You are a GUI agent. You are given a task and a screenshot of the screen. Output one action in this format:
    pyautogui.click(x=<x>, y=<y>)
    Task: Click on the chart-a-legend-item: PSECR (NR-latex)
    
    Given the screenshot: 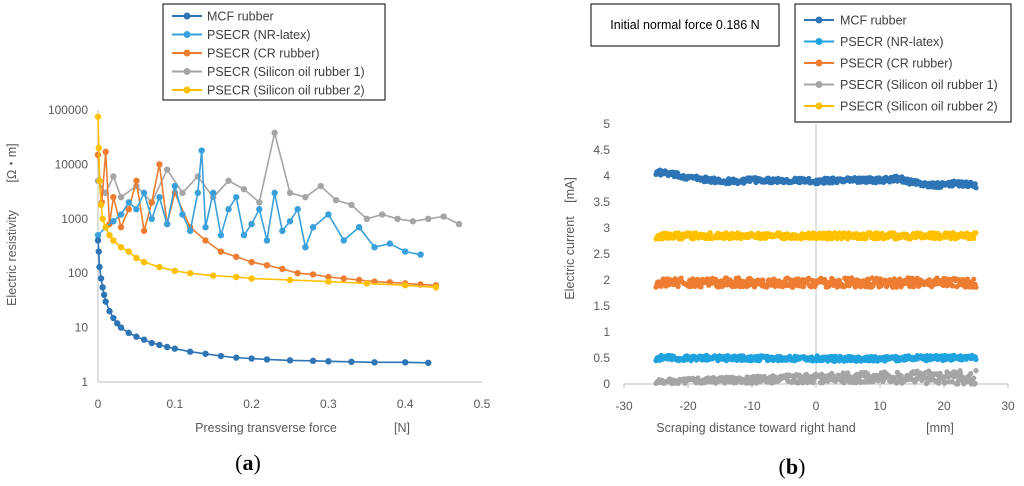 What is the action you would take?
    pyautogui.click(x=241, y=35)
    